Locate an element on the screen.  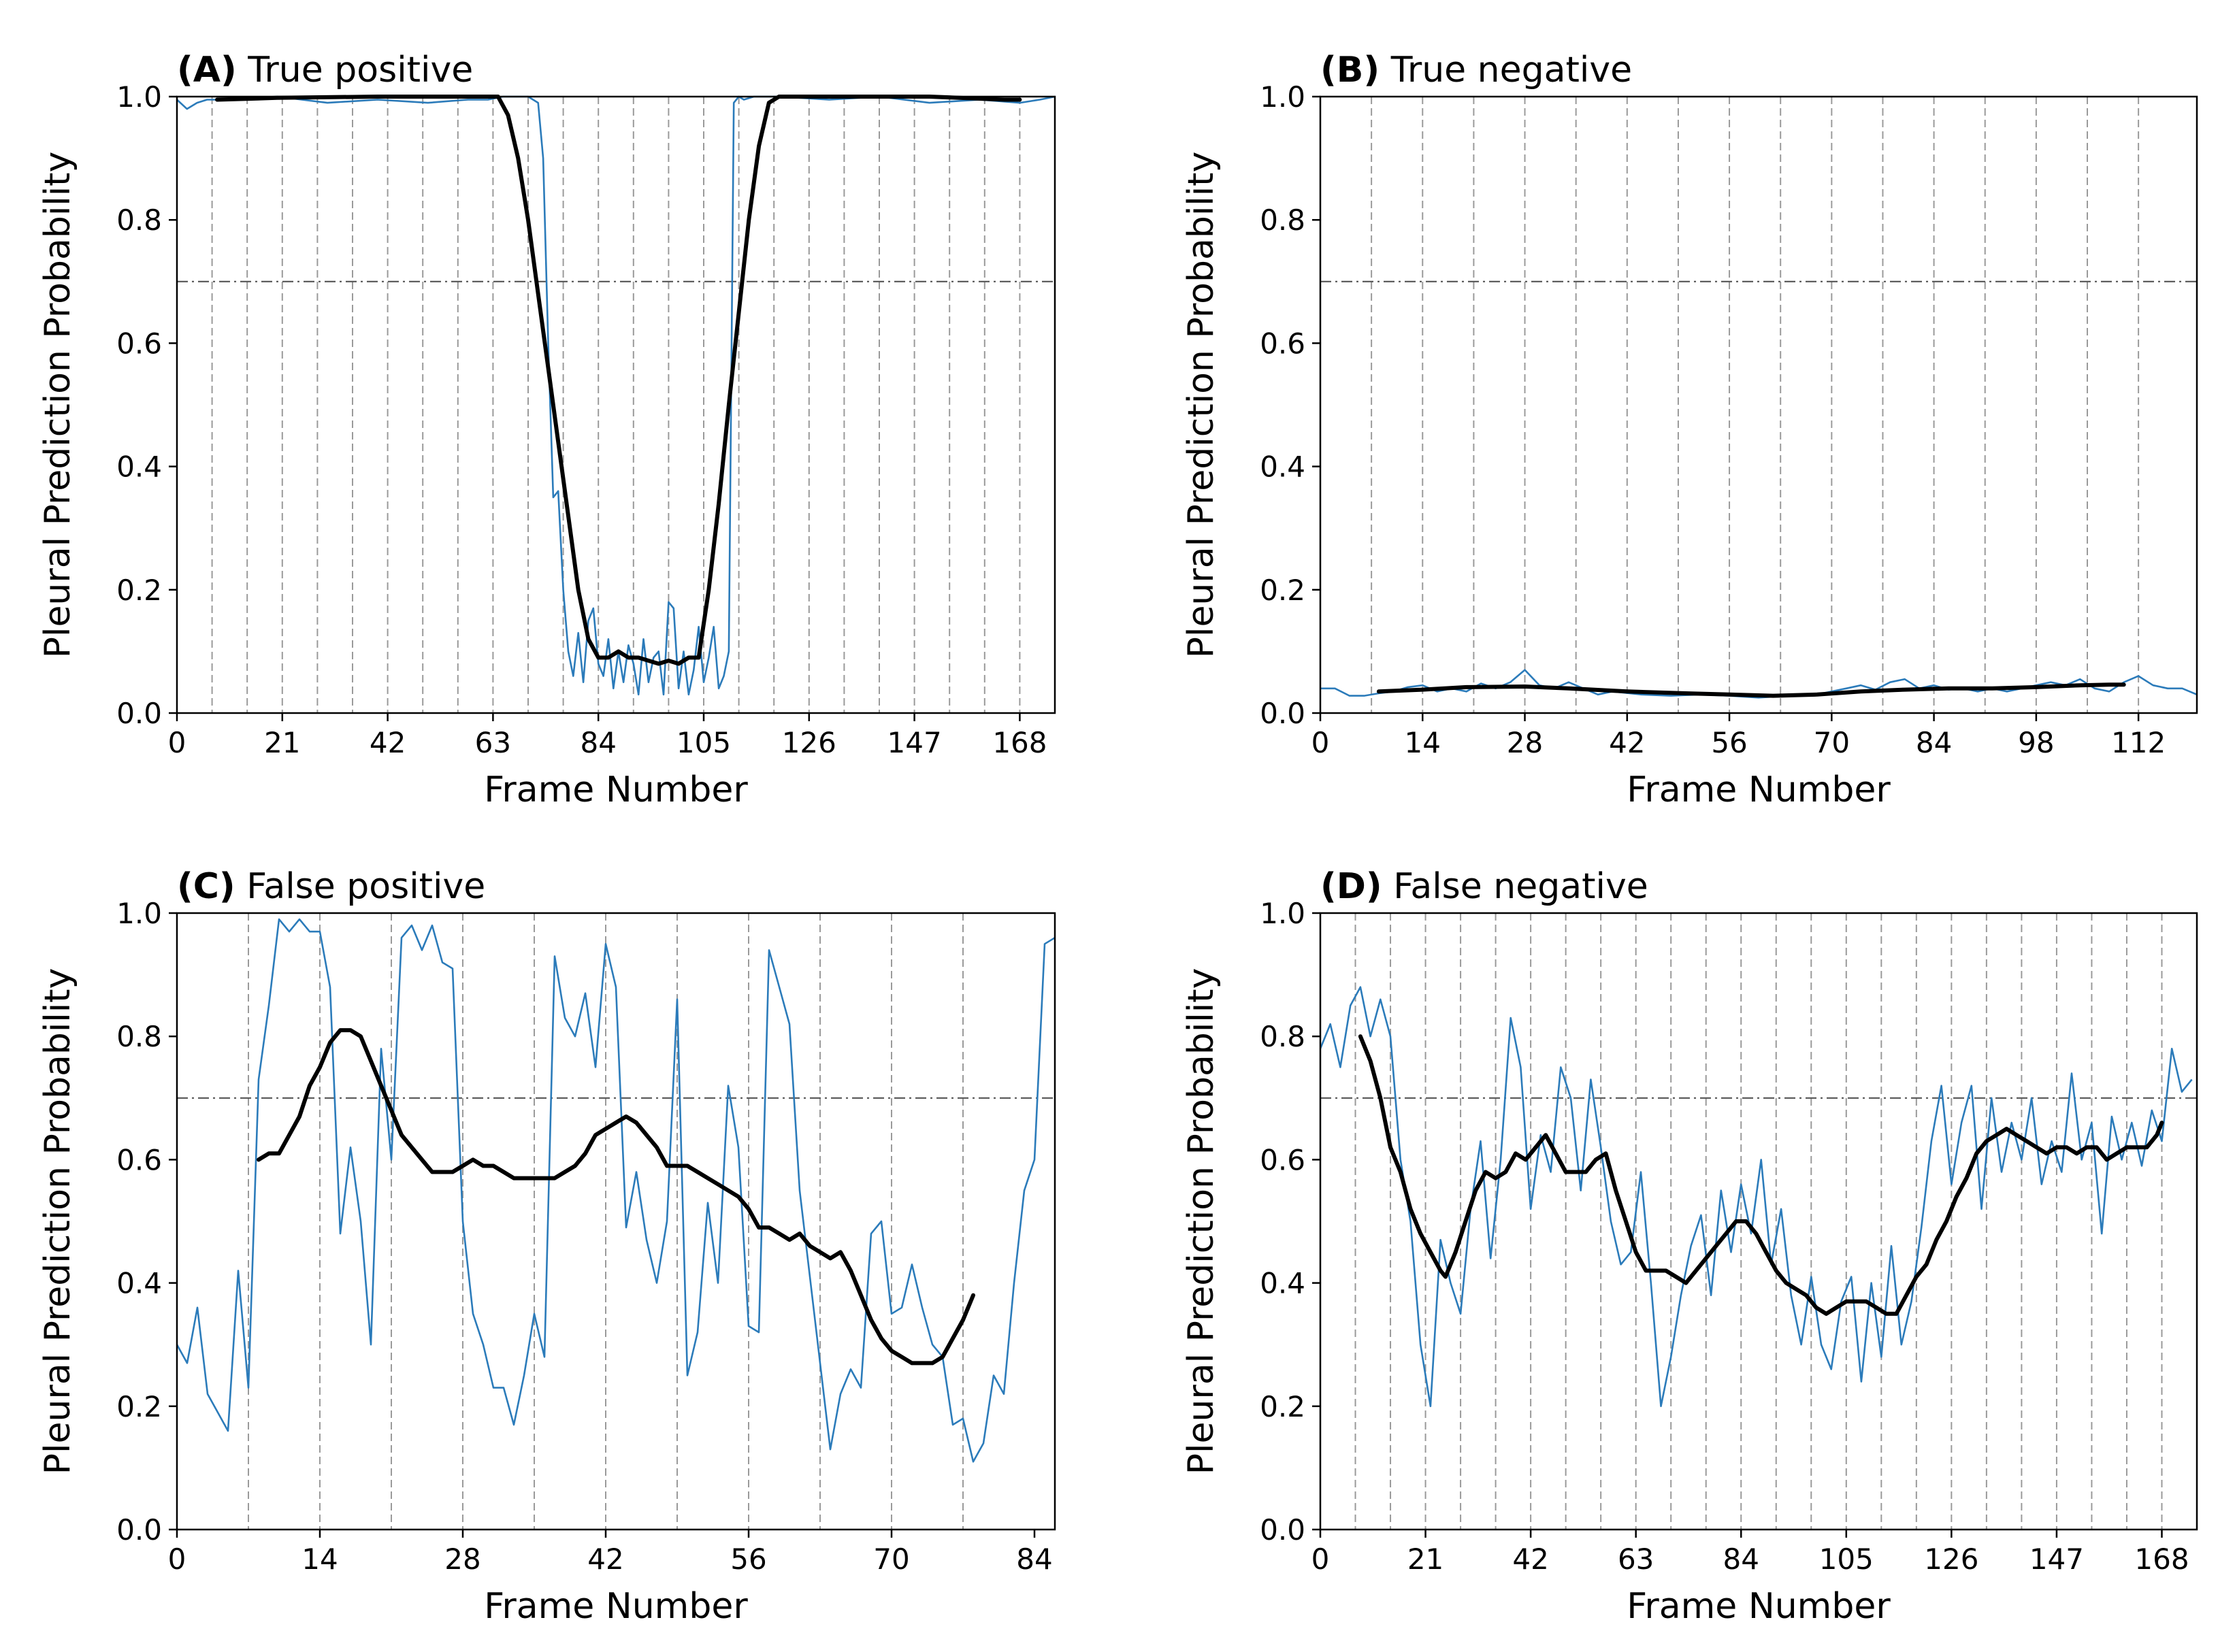
panel-title-text: True positive is located at coordinates (355, 70).